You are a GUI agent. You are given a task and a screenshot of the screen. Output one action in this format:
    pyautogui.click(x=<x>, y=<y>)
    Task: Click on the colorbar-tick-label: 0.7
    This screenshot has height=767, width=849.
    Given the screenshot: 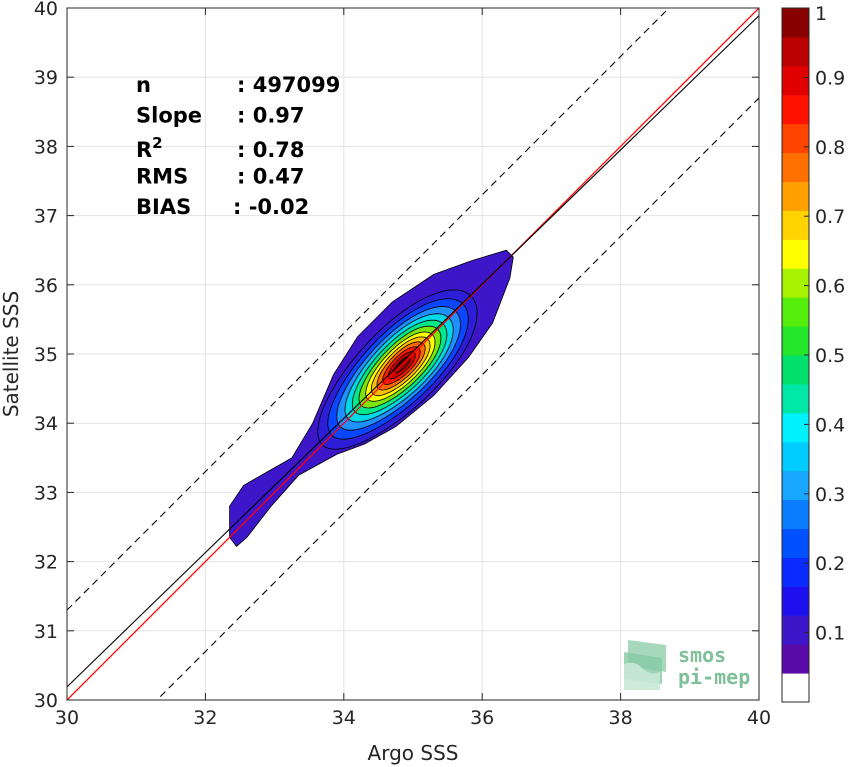 What is the action you would take?
    pyautogui.click(x=830, y=217)
    